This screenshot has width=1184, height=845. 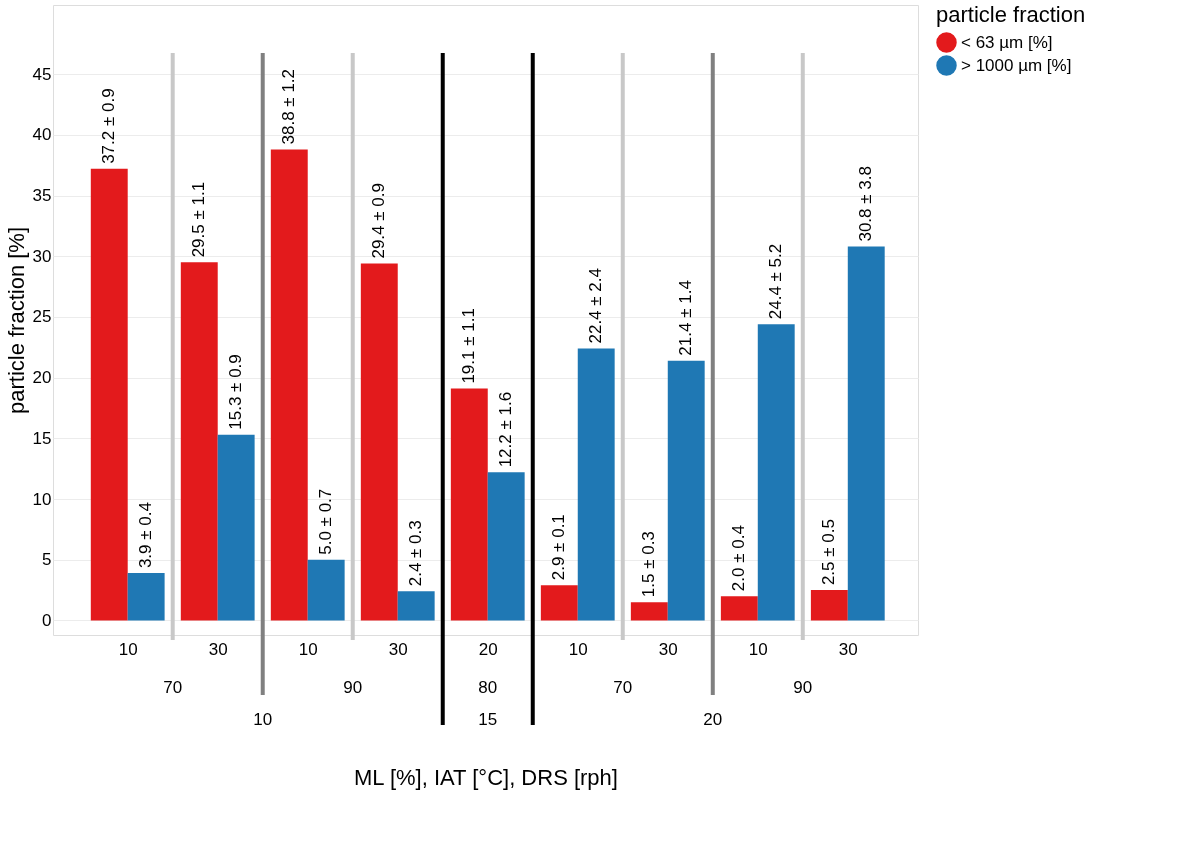 I want to click on data-label: 24.4 ± 5.2, so click(x=776, y=281).